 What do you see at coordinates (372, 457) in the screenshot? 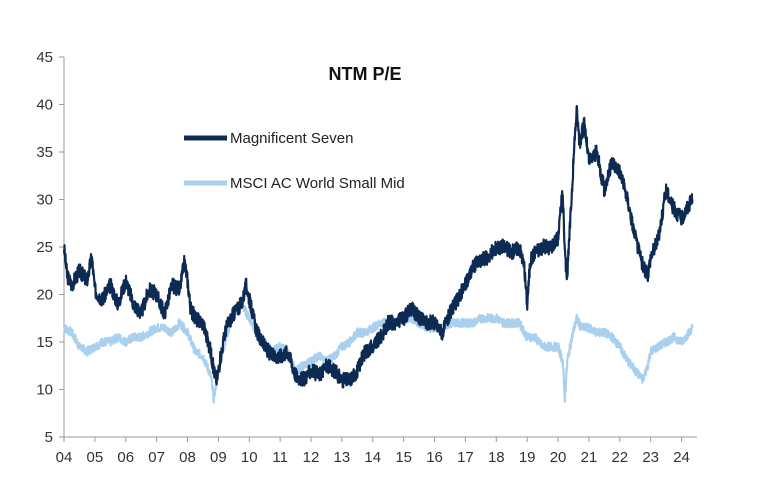
I see `x-tick-label: 14` at bounding box center [372, 457].